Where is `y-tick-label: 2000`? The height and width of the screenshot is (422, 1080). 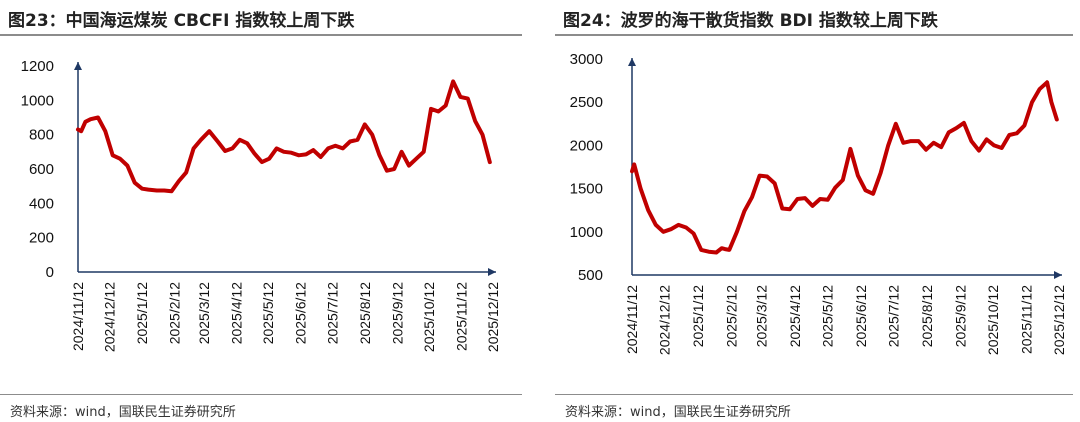
y-tick-label: 2000 is located at coordinates (586, 145).